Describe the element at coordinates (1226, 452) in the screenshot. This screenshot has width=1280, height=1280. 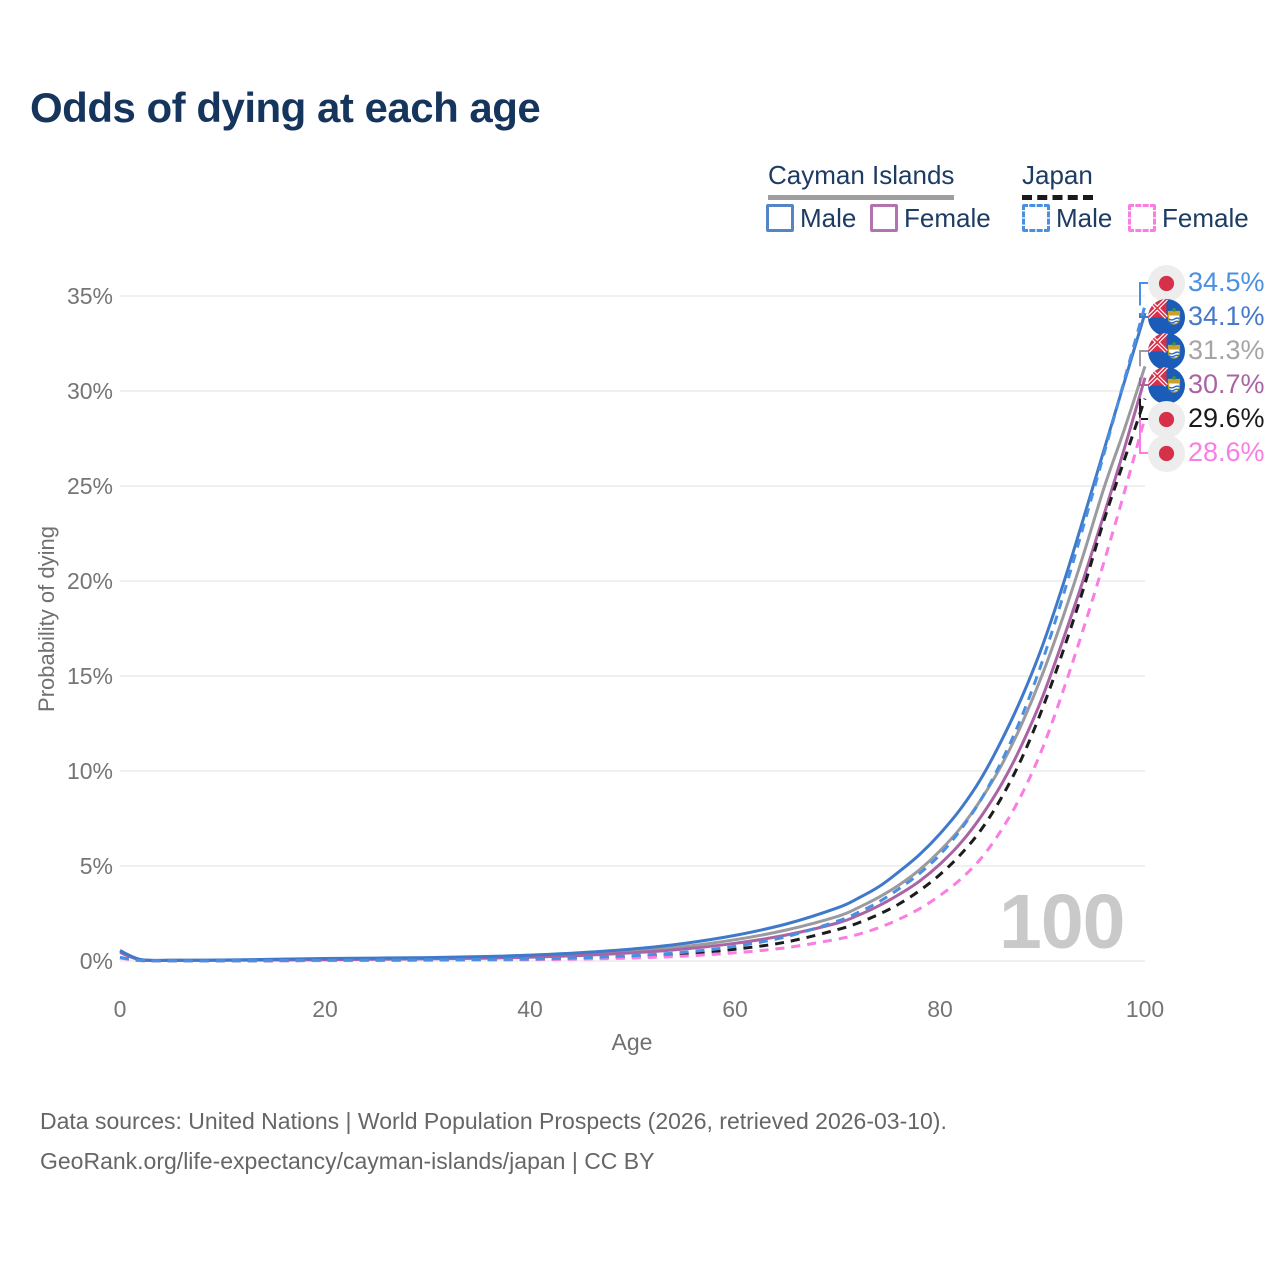
I see `end-label-japan_female: 28.6%` at that location.